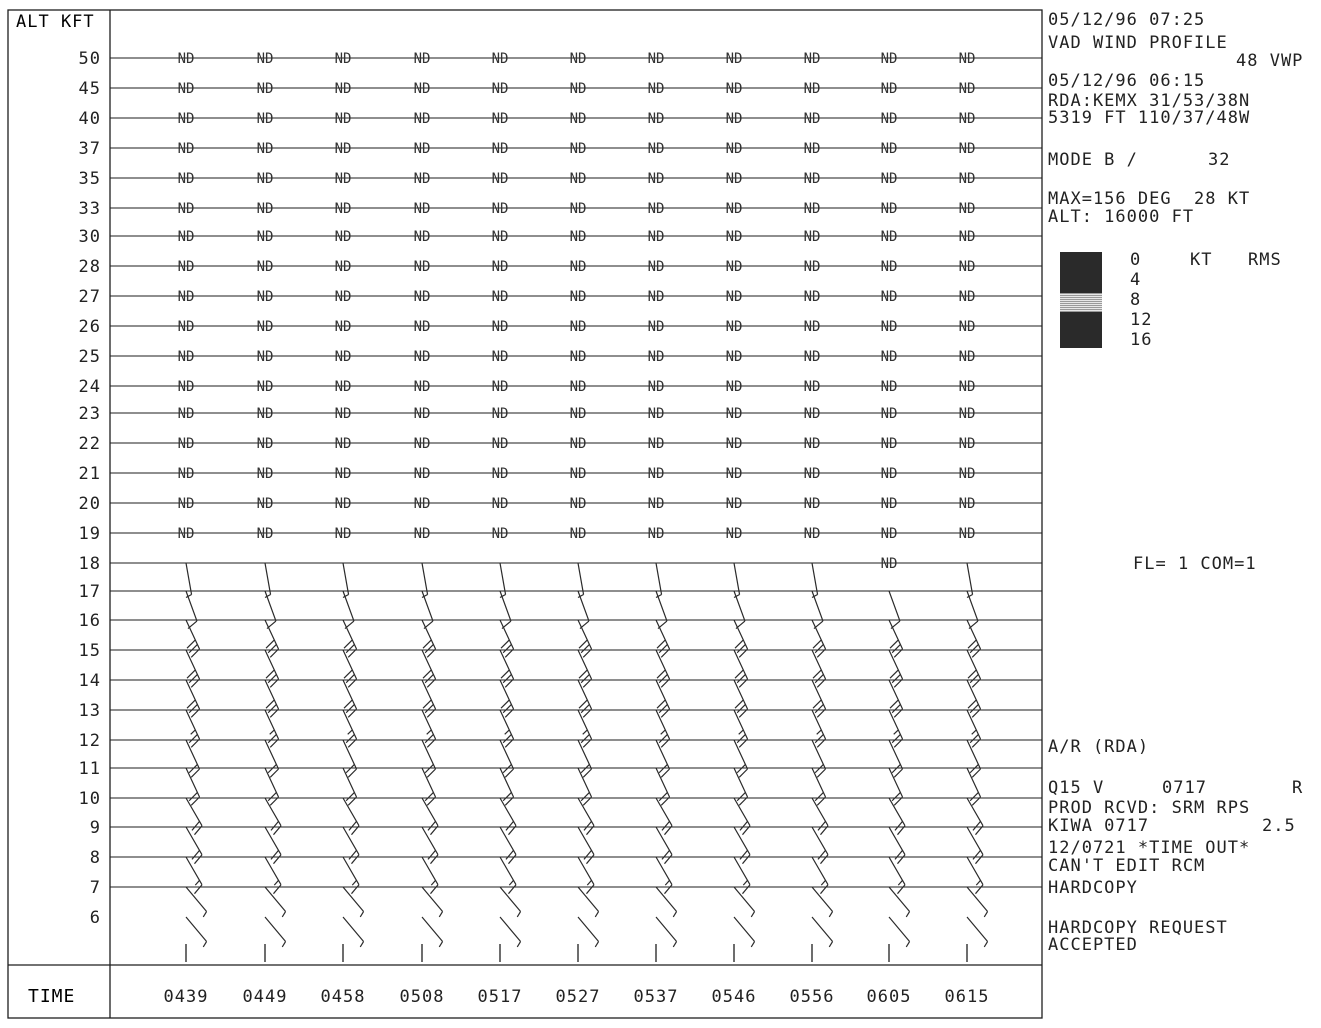  I want to click on mode-label: MODE B /, so click(1093, 160).